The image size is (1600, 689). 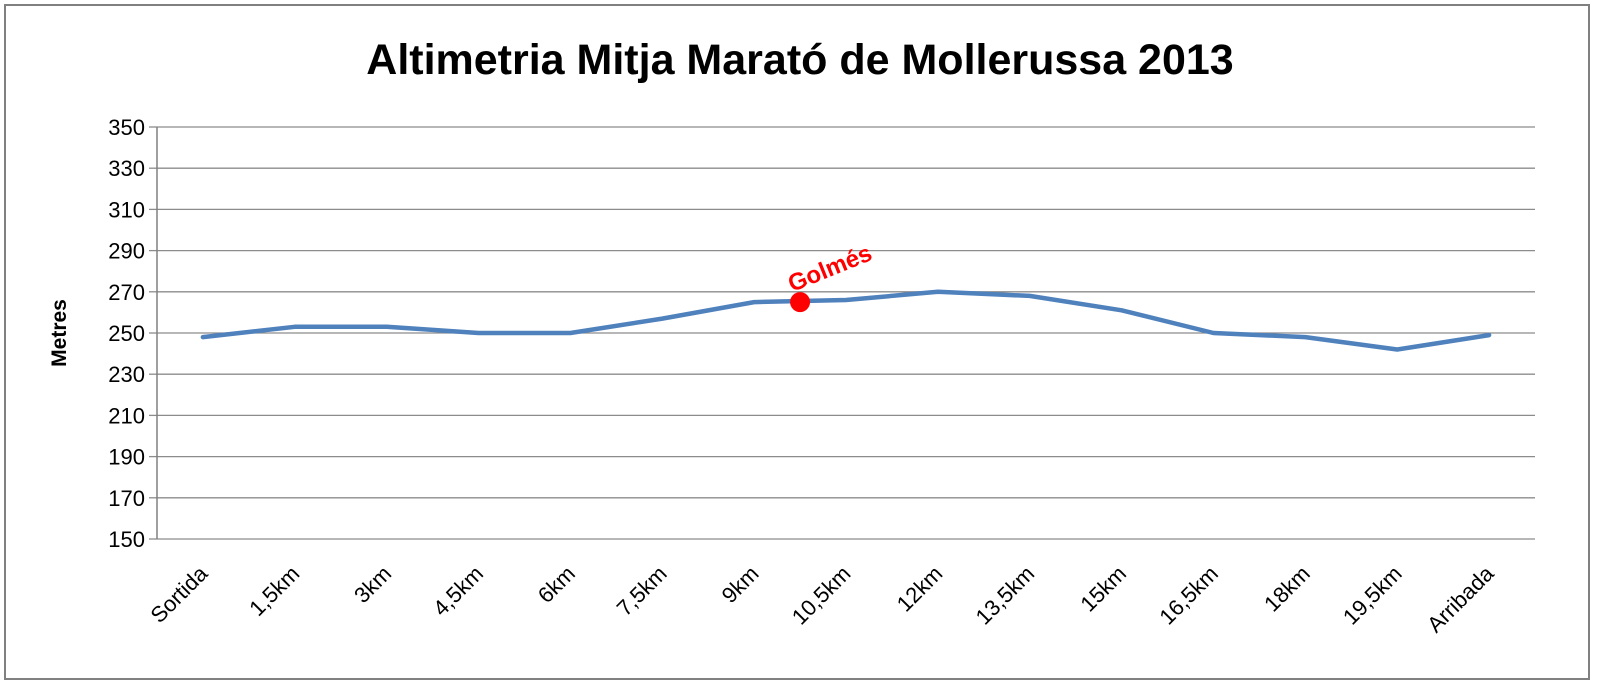 I want to click on series-line, so click(x=846, y=320).